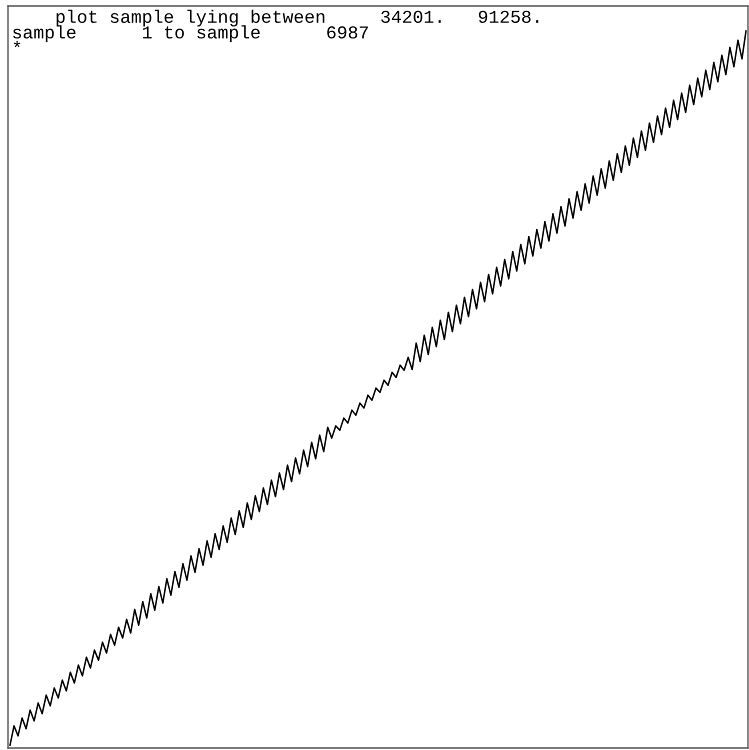 This screenshot has width=749, height=750. What do you see at coordinates (190, 33) in the screenshot?
I see `chart-subtitle: sample 1 to sample 6987` at bounding box center [190, 33].